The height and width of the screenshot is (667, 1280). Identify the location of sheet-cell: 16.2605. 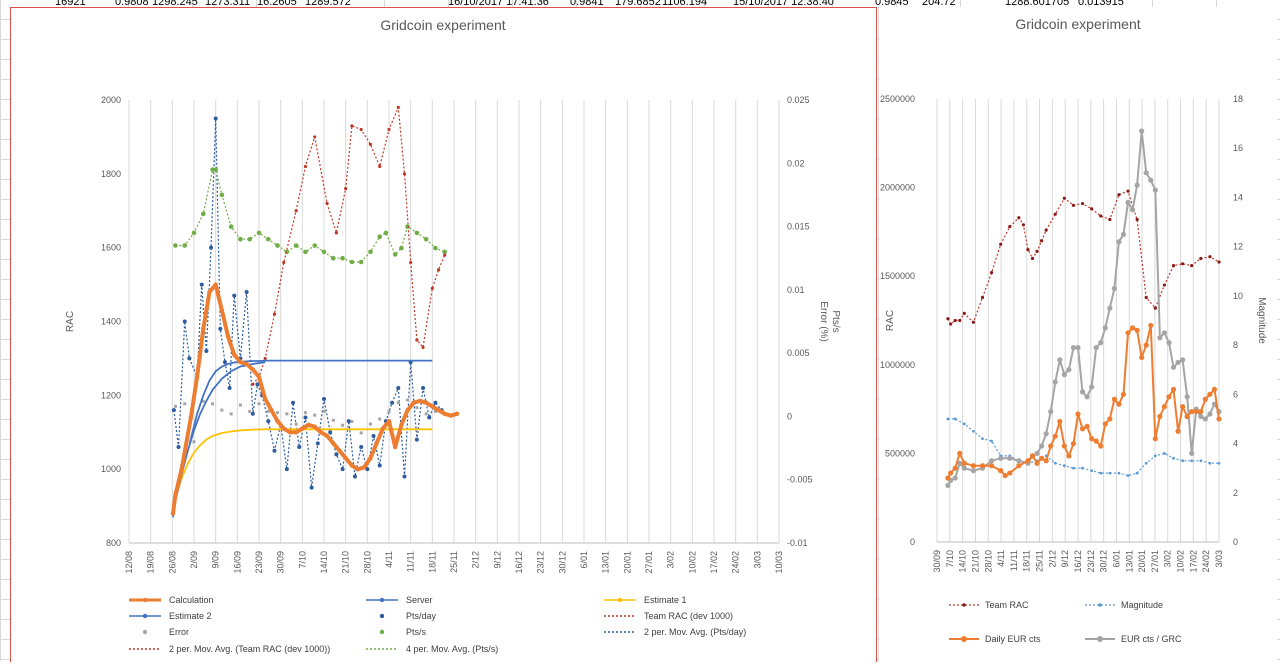
(277, 4).